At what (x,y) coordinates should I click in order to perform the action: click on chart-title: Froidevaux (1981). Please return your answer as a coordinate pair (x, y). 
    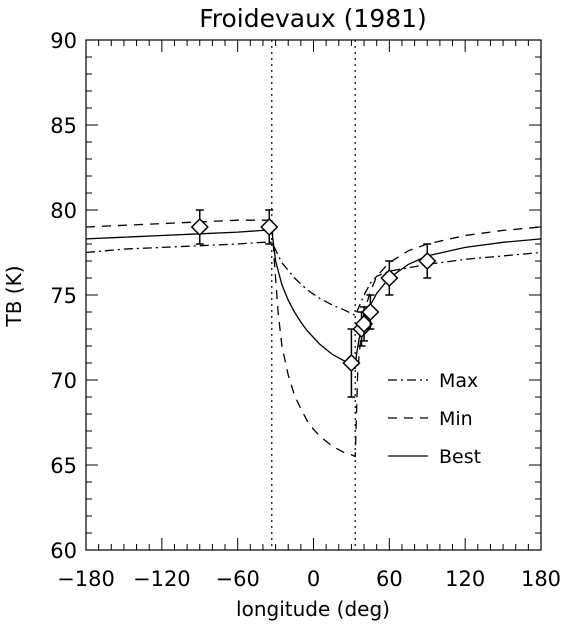
    Looking at the image, I should click on (313, 18).